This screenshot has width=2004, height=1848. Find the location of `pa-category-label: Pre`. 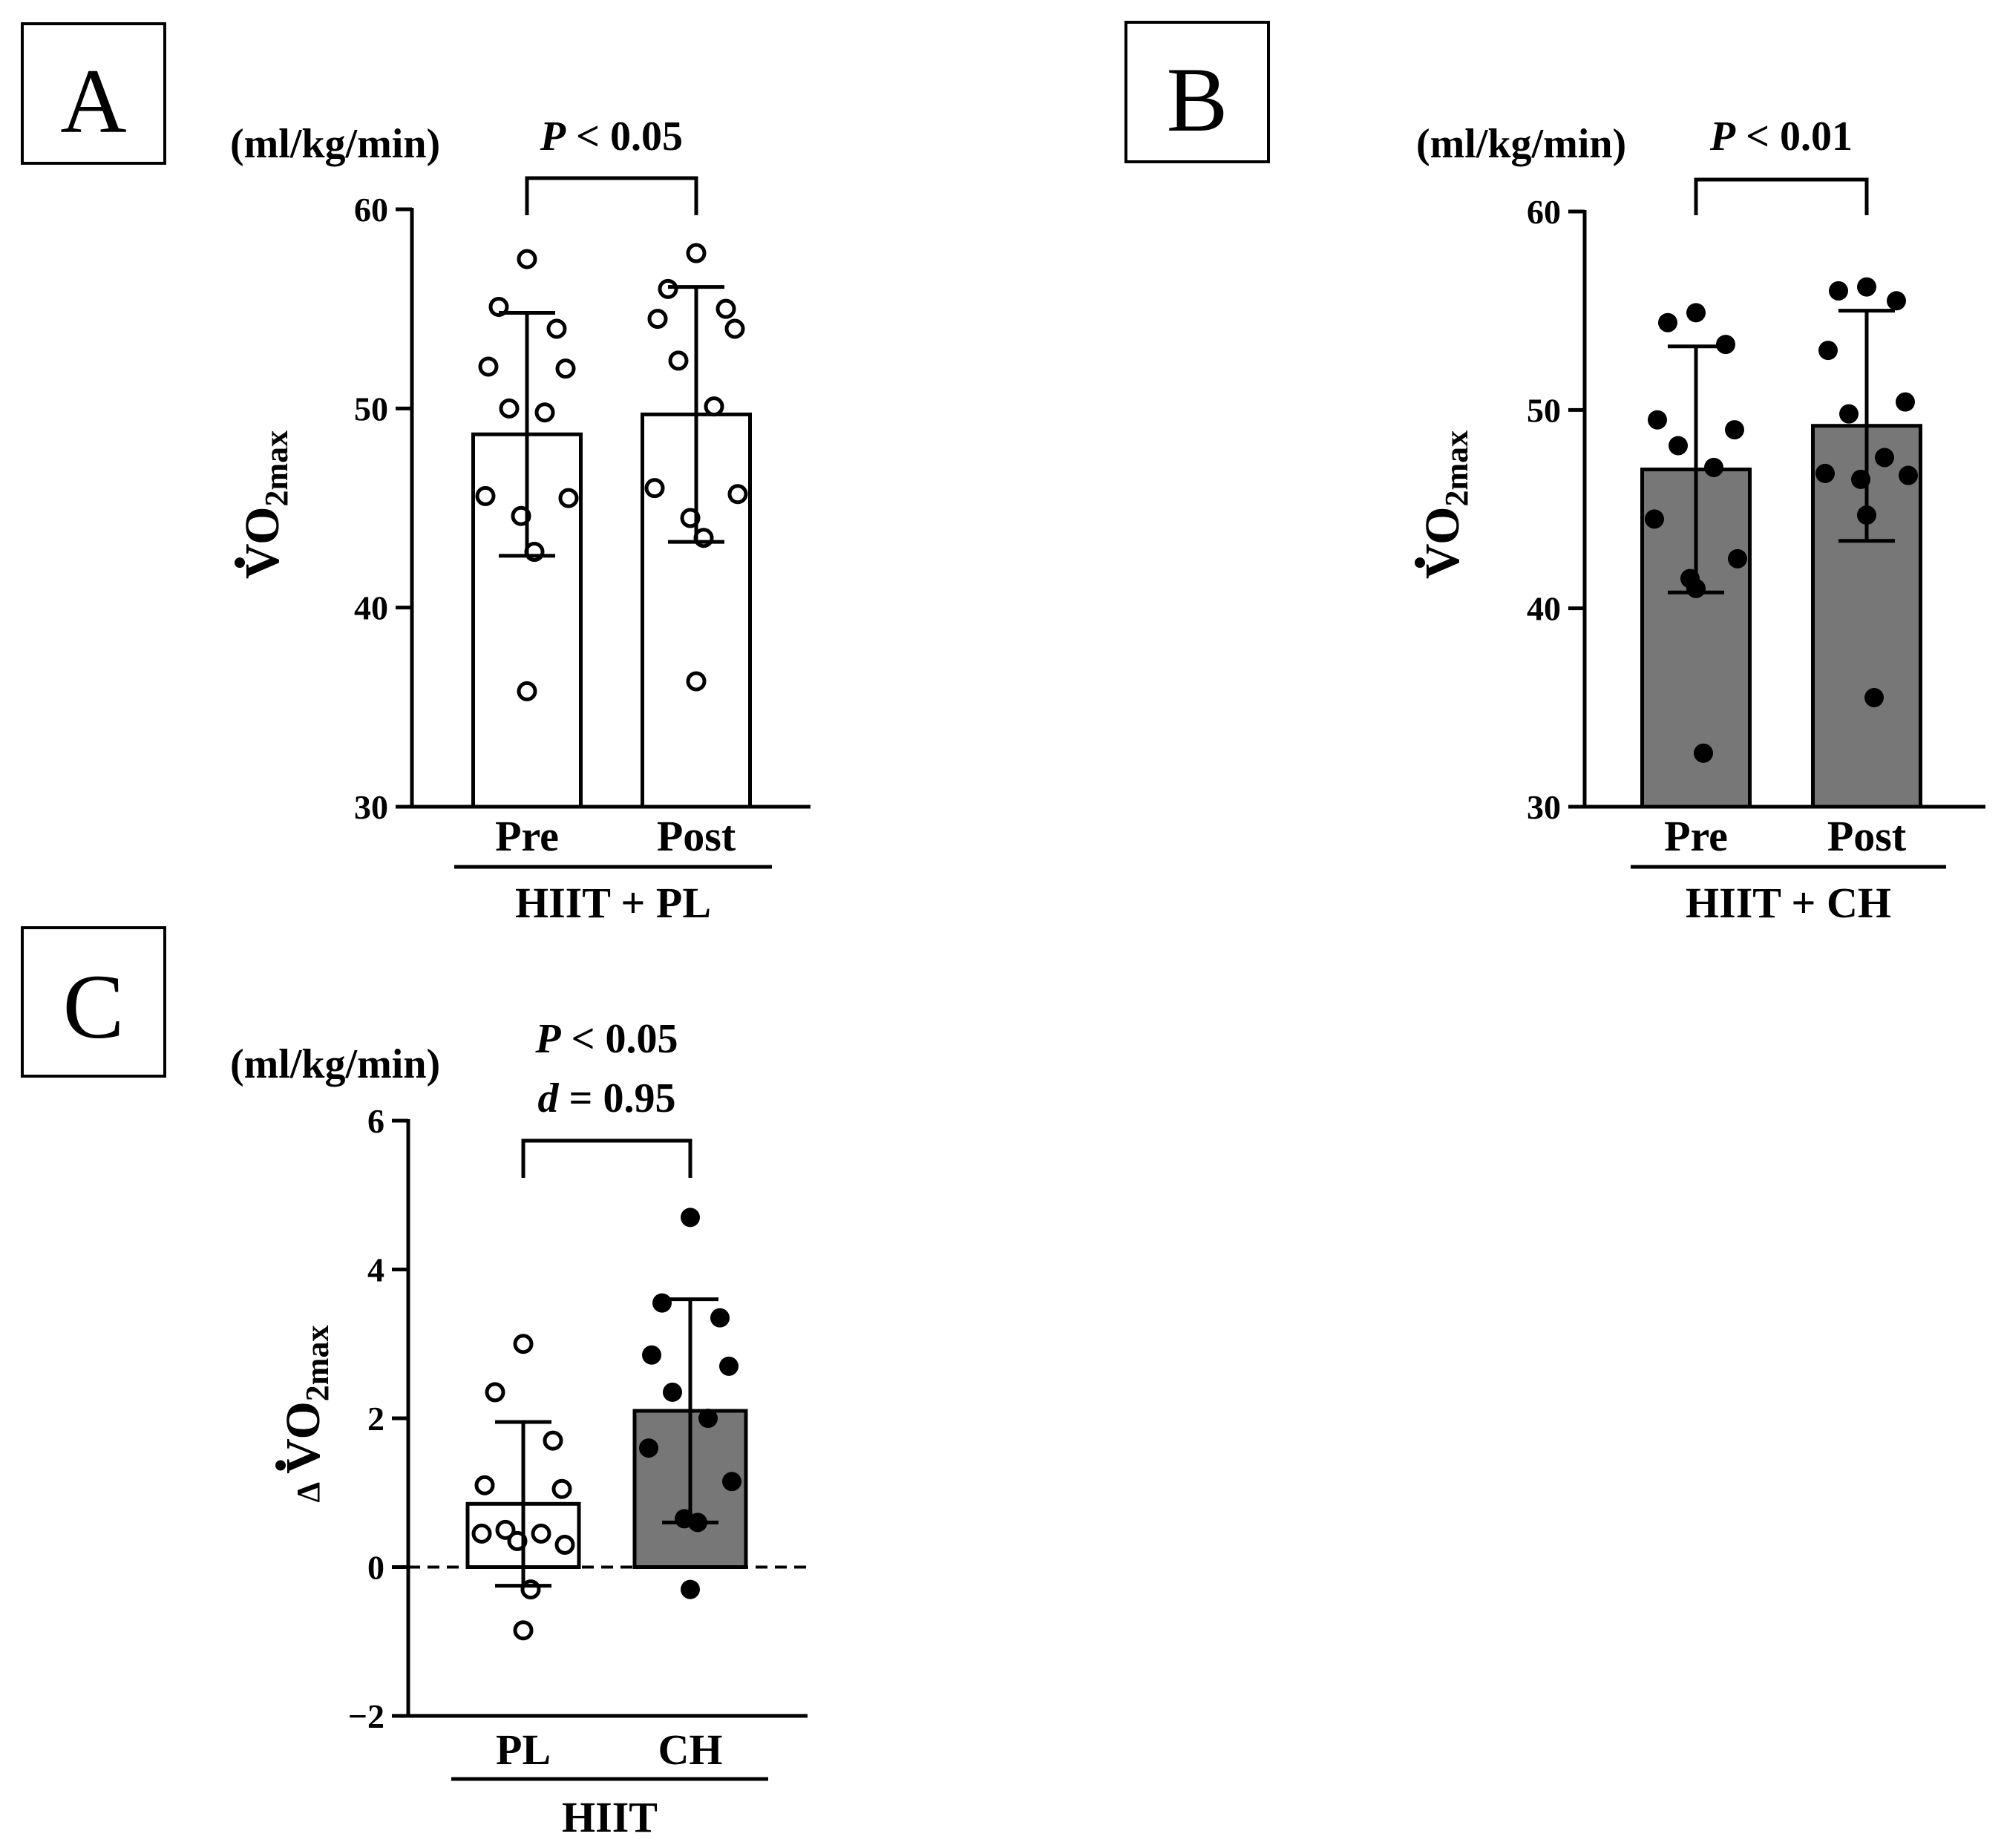

pa-category-label: Pre is located at coordinates (527, 836).